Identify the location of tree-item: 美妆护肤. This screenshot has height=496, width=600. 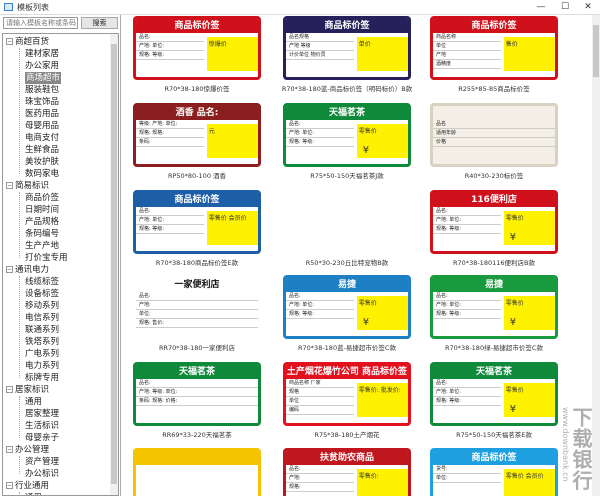
(42, 162).